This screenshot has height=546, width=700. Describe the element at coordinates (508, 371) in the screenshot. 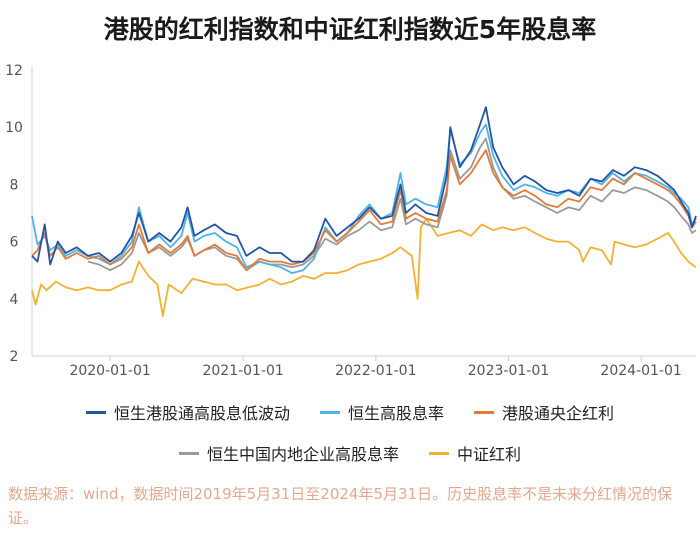

I see `x-tick-label: 2023-01-01` at that location.